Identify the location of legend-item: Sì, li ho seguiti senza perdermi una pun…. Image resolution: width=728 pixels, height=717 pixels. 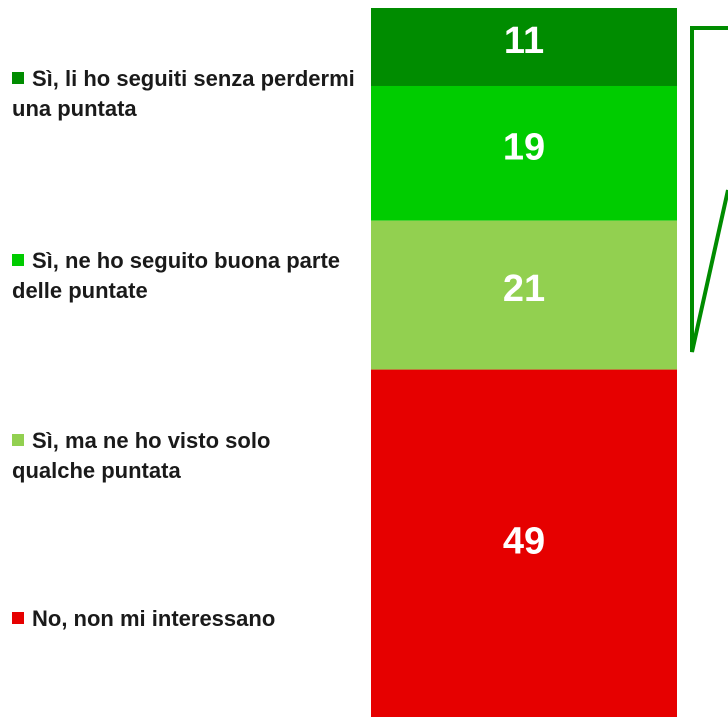
(184, 94).